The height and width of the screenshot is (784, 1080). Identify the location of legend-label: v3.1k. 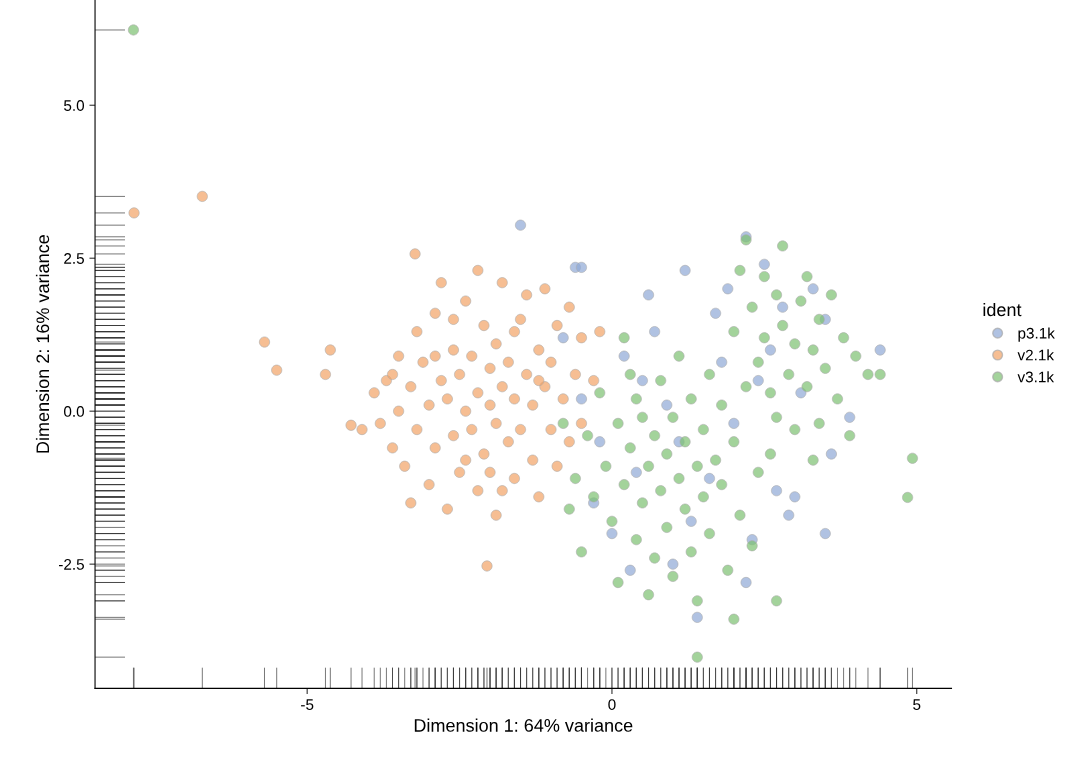
(1036, 377).